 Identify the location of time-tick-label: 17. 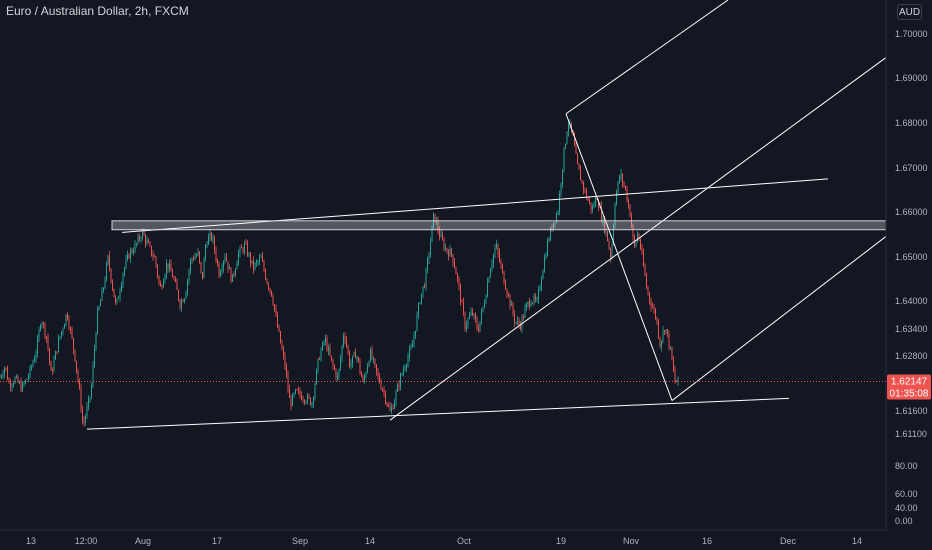
(217, 541).